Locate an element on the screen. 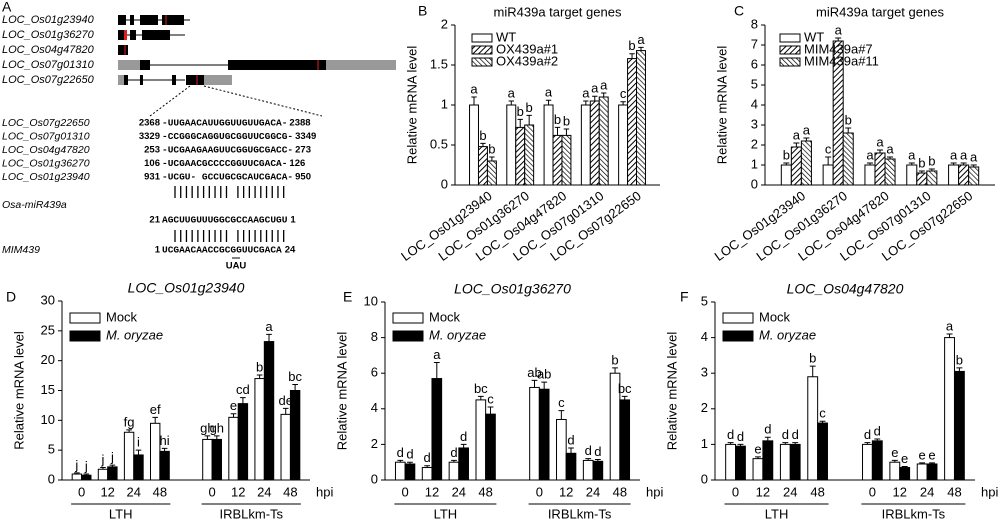 This screenshot has width=1000, height=526. legend-label: M. oryzae is located at coordinates (134, 334).